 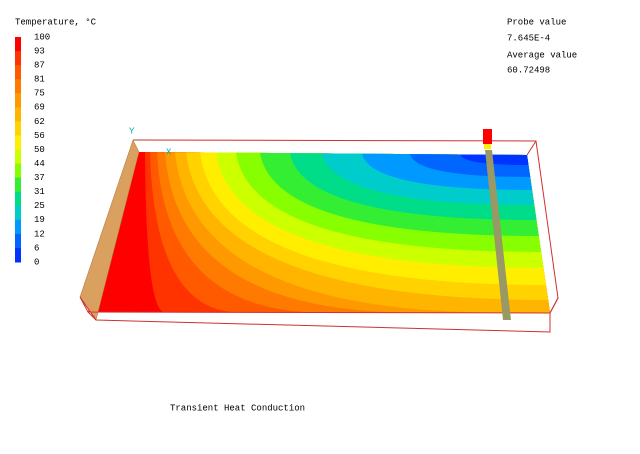 What do you see at coordinates (39, 178) in the screenshot?
I see `legend-label: 37` at bounding box center [39, 178].